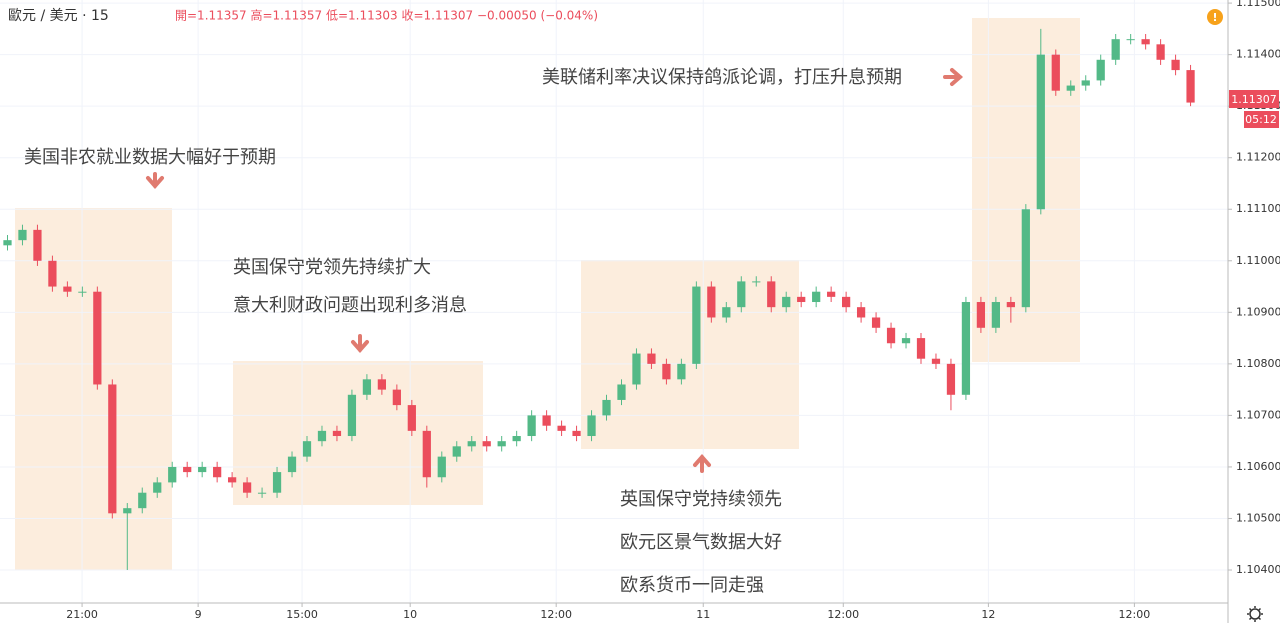 This screenshot has height=623, width=1280. I want to click on y-tick-label: 1.10600, so click(1258, 466).